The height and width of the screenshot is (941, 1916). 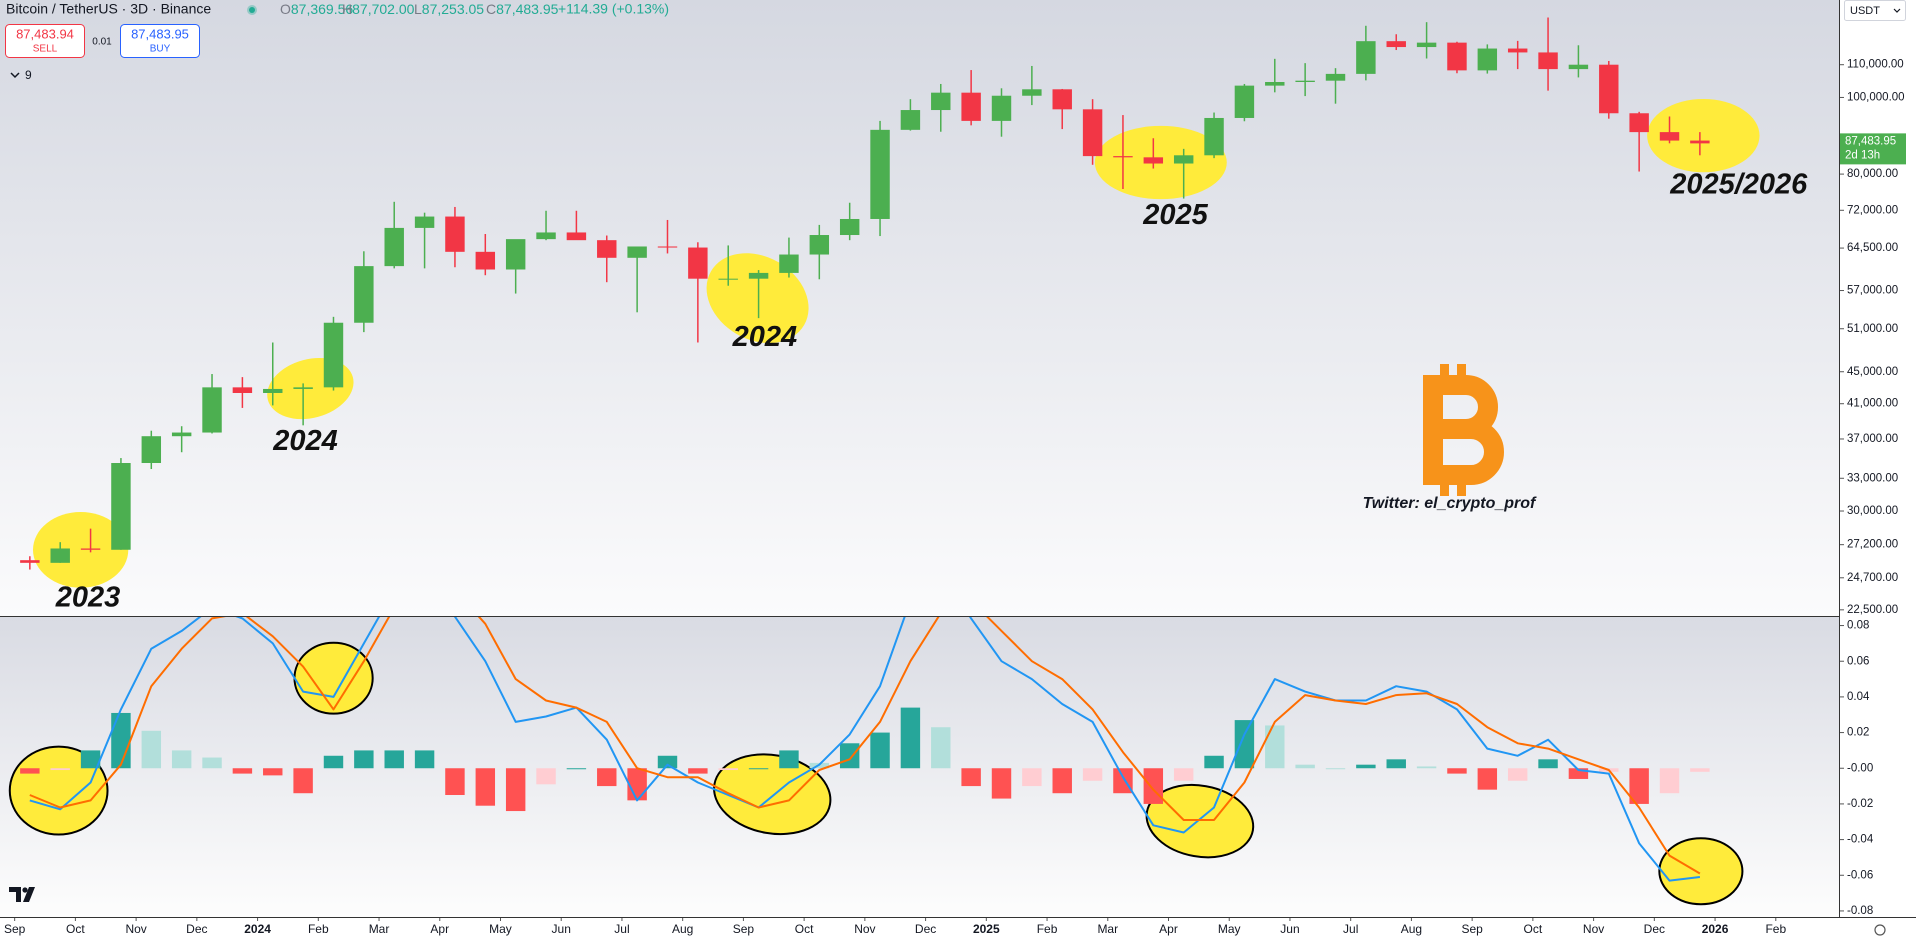 I want to click on buy-label: BUY, so click(x=160, y=49).